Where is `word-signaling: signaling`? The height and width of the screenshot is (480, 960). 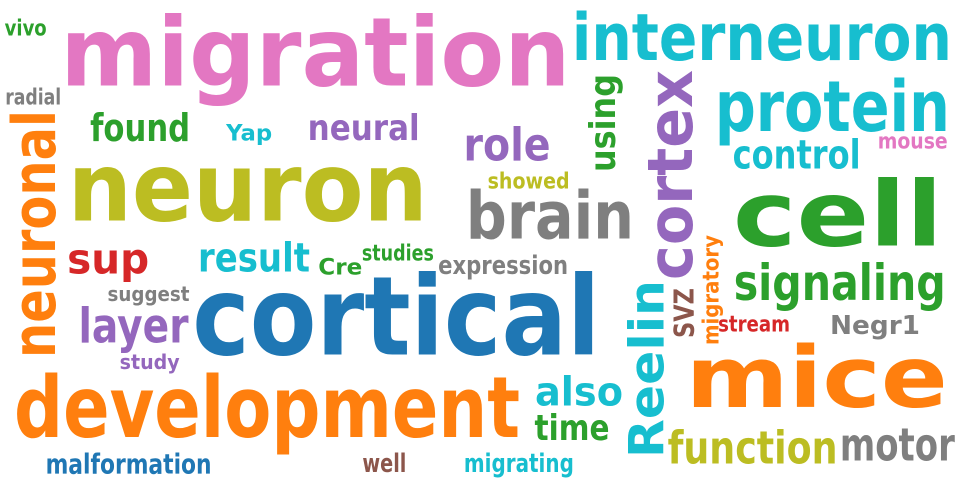
word-signaling: signaling is located at coordinates (839, 282).